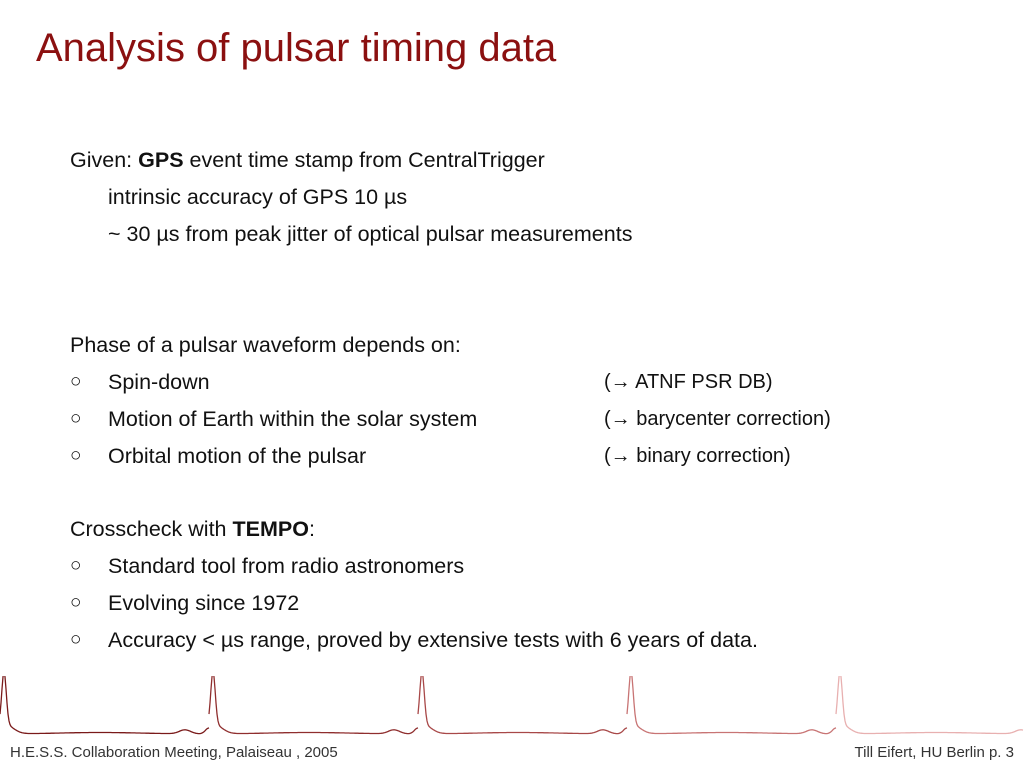 The image size is (1024, 768). What do you see at coordinates (265, 345) in the screenshot?
I see `phase-heading: Phase of a pulsar waveform depends on:` at bounding box center [265, 345].